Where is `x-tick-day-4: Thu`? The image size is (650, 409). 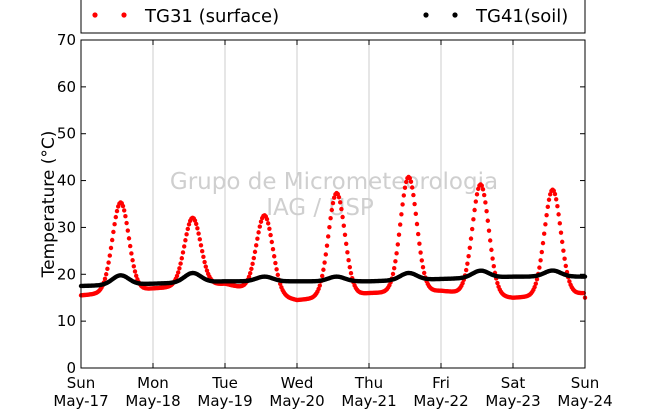
x-tick-day-4: Thu is located at coordinates (368, 383).